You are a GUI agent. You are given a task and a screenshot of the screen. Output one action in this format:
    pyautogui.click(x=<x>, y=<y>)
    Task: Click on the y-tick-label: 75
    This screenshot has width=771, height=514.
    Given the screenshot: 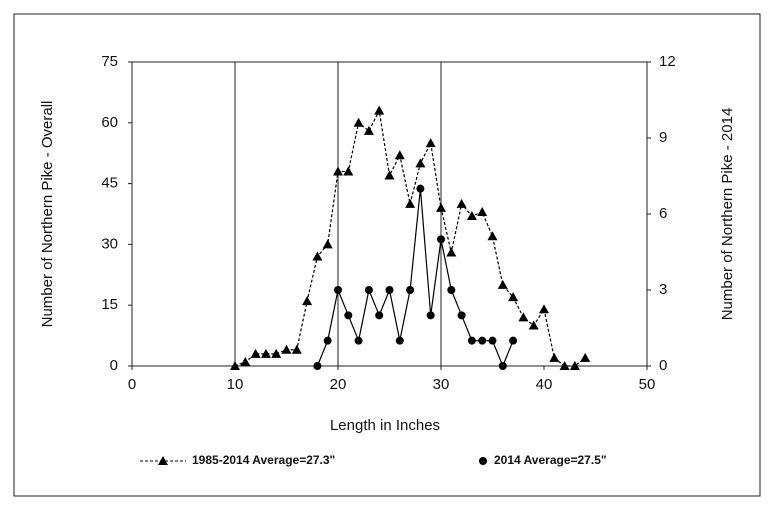 What is the action you would take?
    pyautogui.click(x=109, y=61)
    